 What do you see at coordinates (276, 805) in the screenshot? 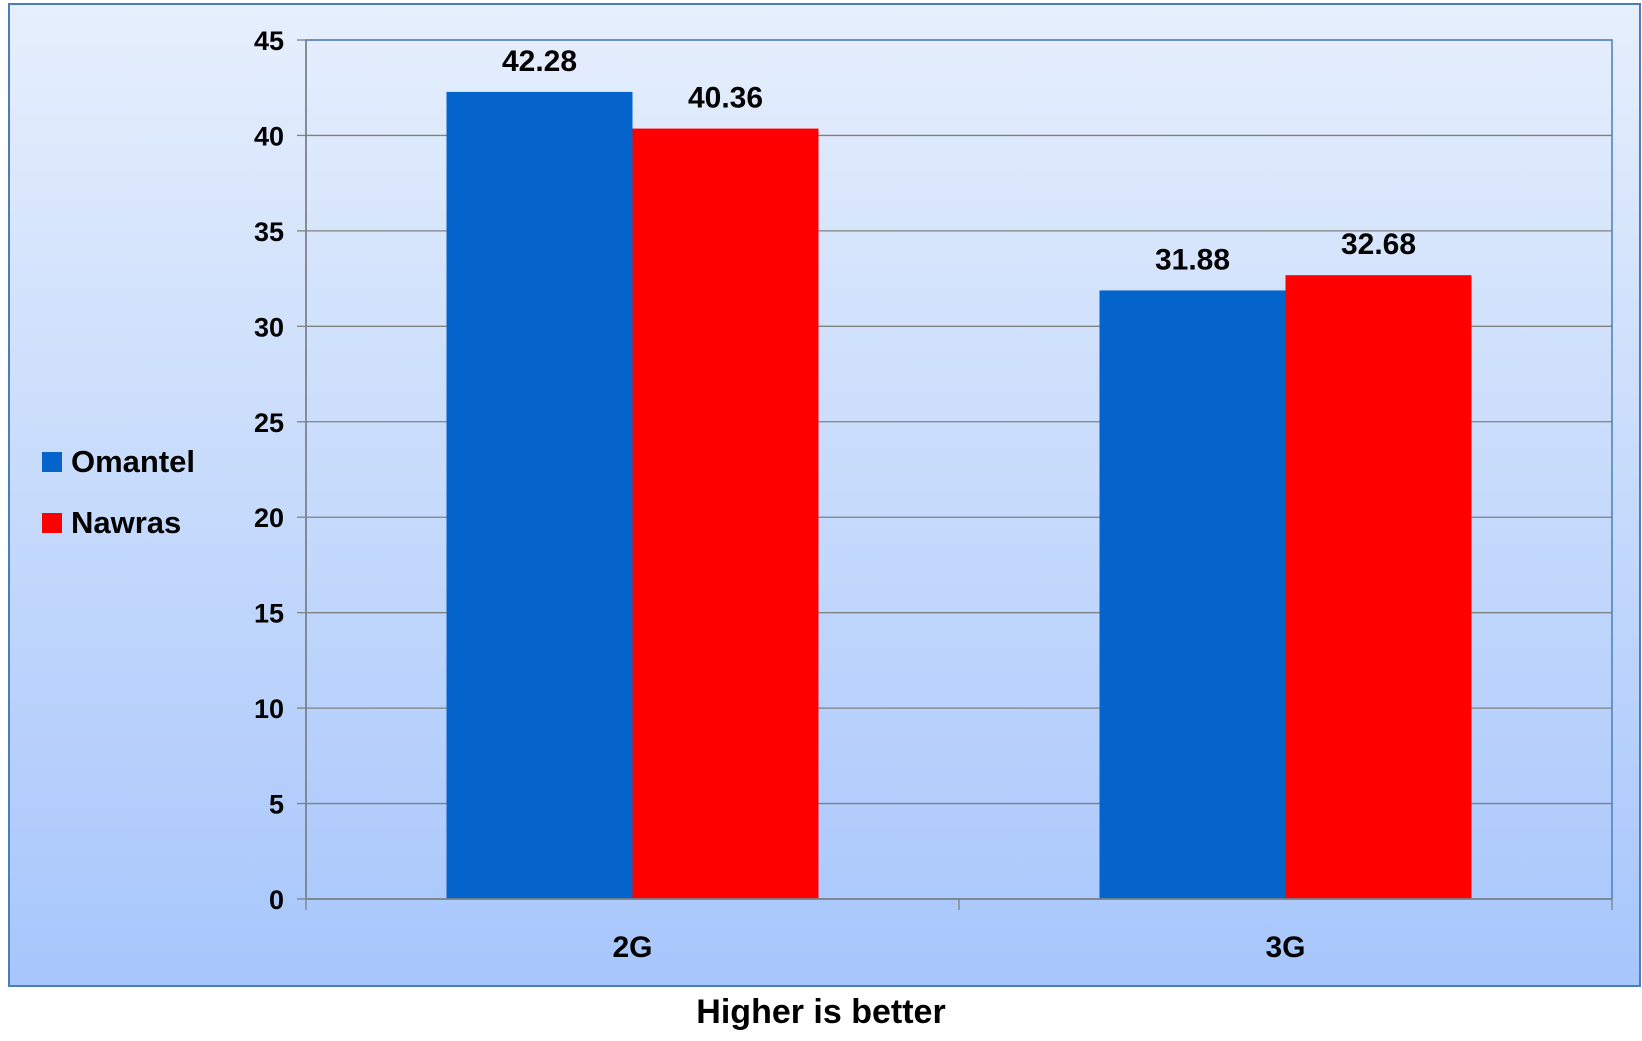
I see `y-tick-label: 5` at bounding box center [276, 805].